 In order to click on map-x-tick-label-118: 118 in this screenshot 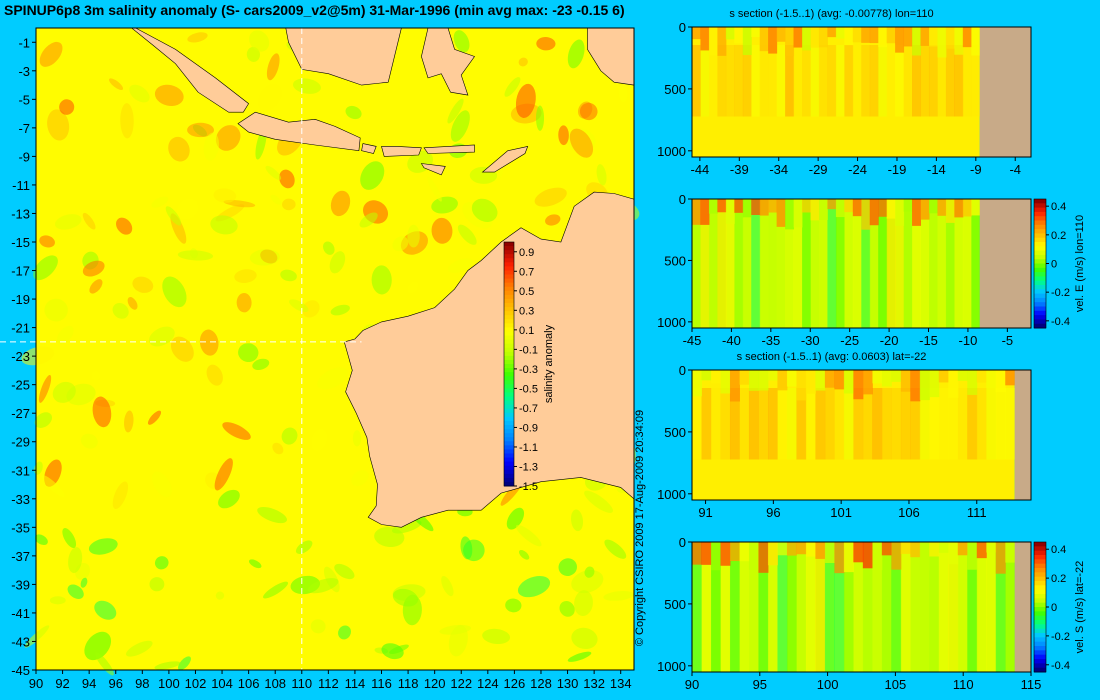, I will do `click(408, 683)`.